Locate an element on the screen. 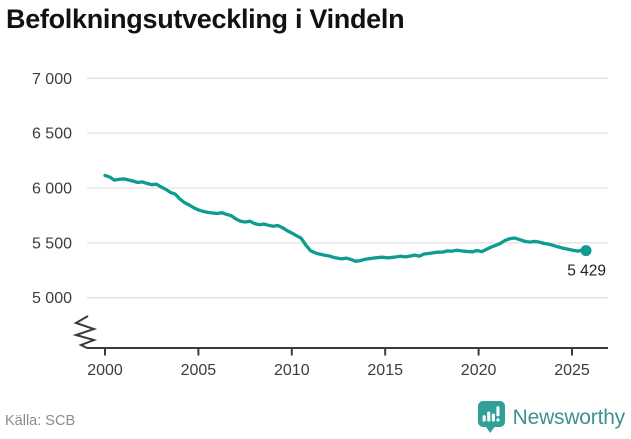 The height and width of the screenshot is (439, 631). source-note: Källa: SCB is located at coordinates (40, 421).